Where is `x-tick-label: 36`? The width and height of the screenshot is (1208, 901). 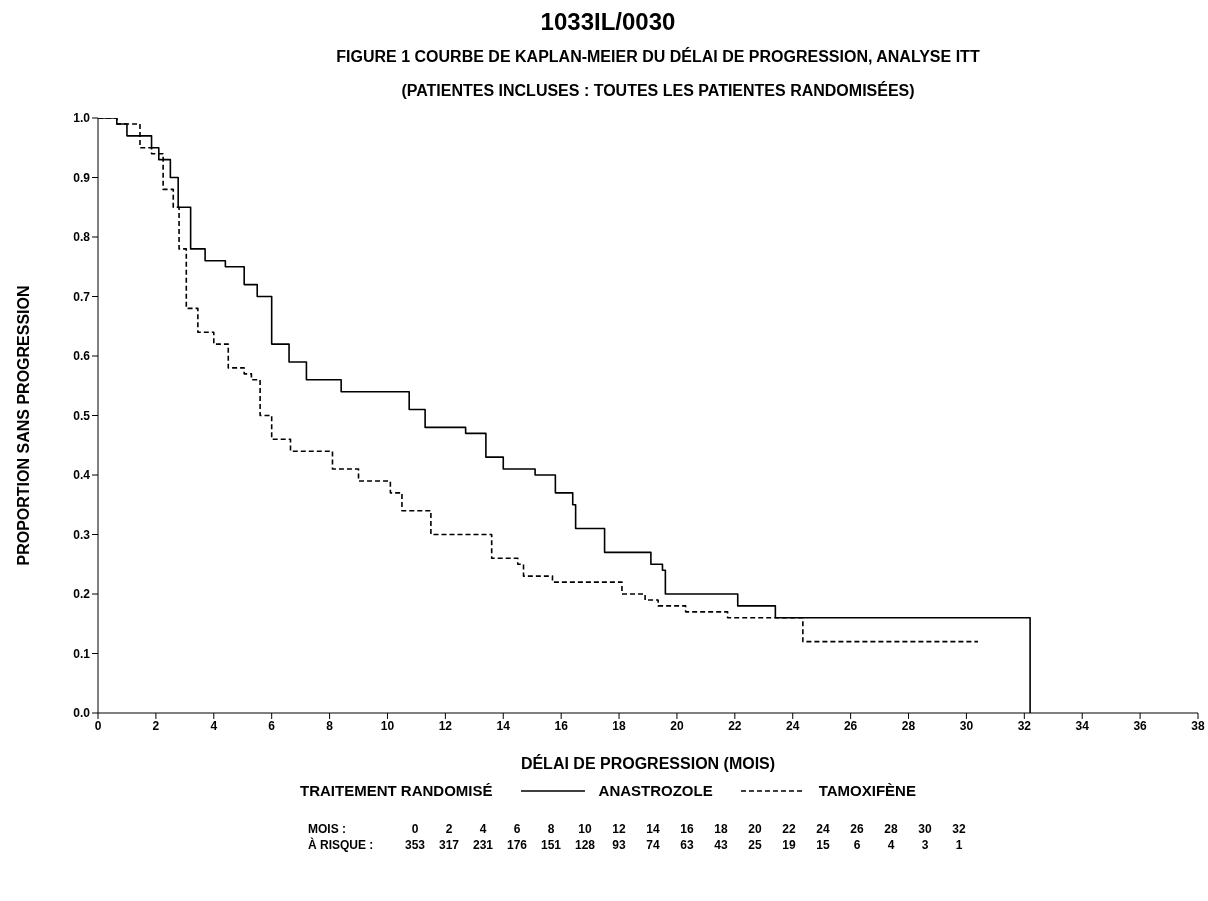
x-tick-label: 36 is located at coordinates (1140, 725).